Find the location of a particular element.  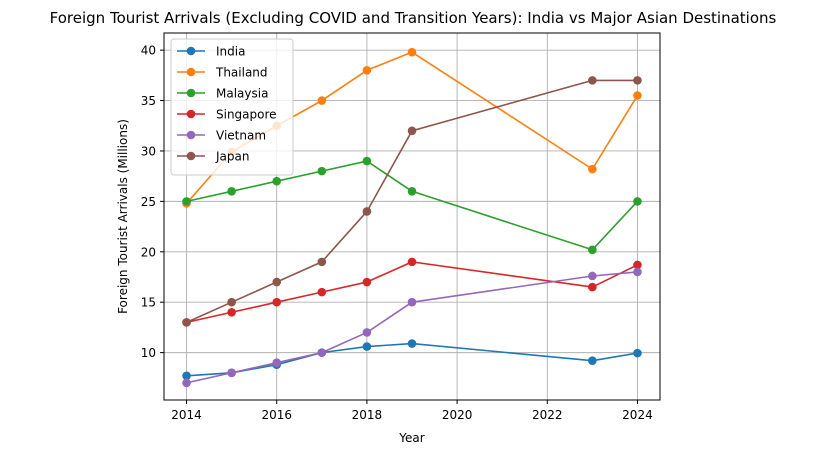

legend-marker-vietnam is located at coordinates (191, 135).